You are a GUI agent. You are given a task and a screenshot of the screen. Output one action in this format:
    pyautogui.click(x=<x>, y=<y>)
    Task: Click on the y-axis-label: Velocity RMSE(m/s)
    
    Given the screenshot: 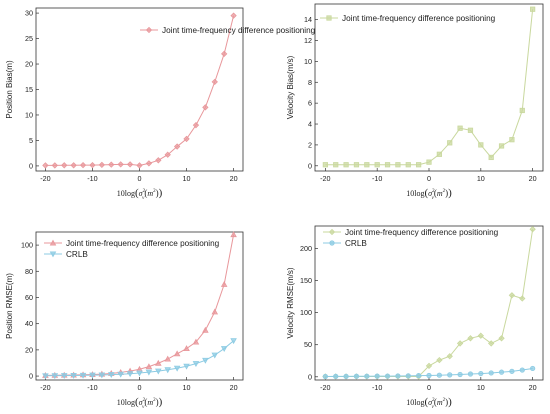 What is the action you would take?
    pyautogui.click(x=290, y=302)
    